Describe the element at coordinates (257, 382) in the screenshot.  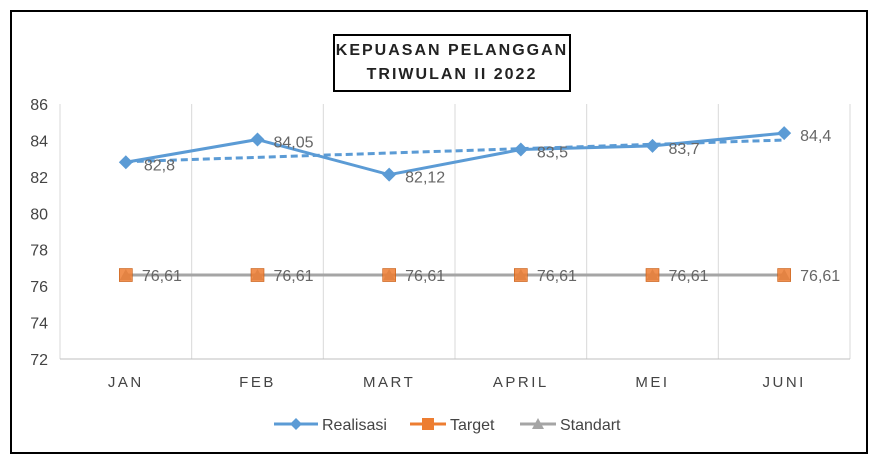
I see `x-tick-label: FEB` at that location.